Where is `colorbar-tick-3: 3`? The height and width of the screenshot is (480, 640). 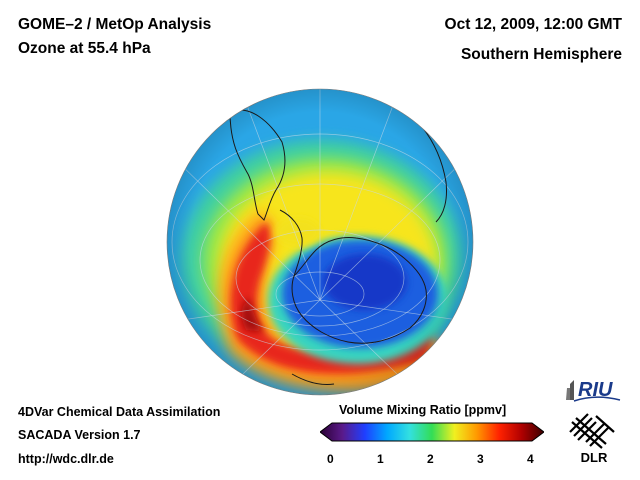
colorbar-tick-3: 3 is located at coordinates (480, 459).